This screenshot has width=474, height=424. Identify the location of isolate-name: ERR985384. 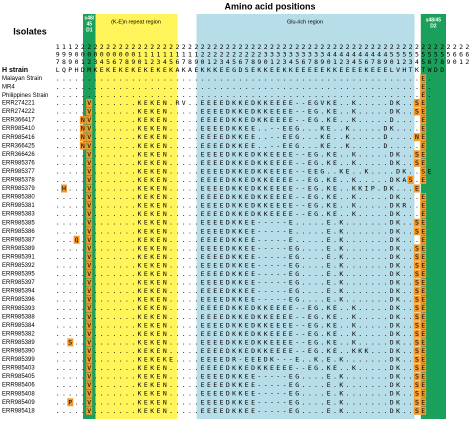
(18, 326).